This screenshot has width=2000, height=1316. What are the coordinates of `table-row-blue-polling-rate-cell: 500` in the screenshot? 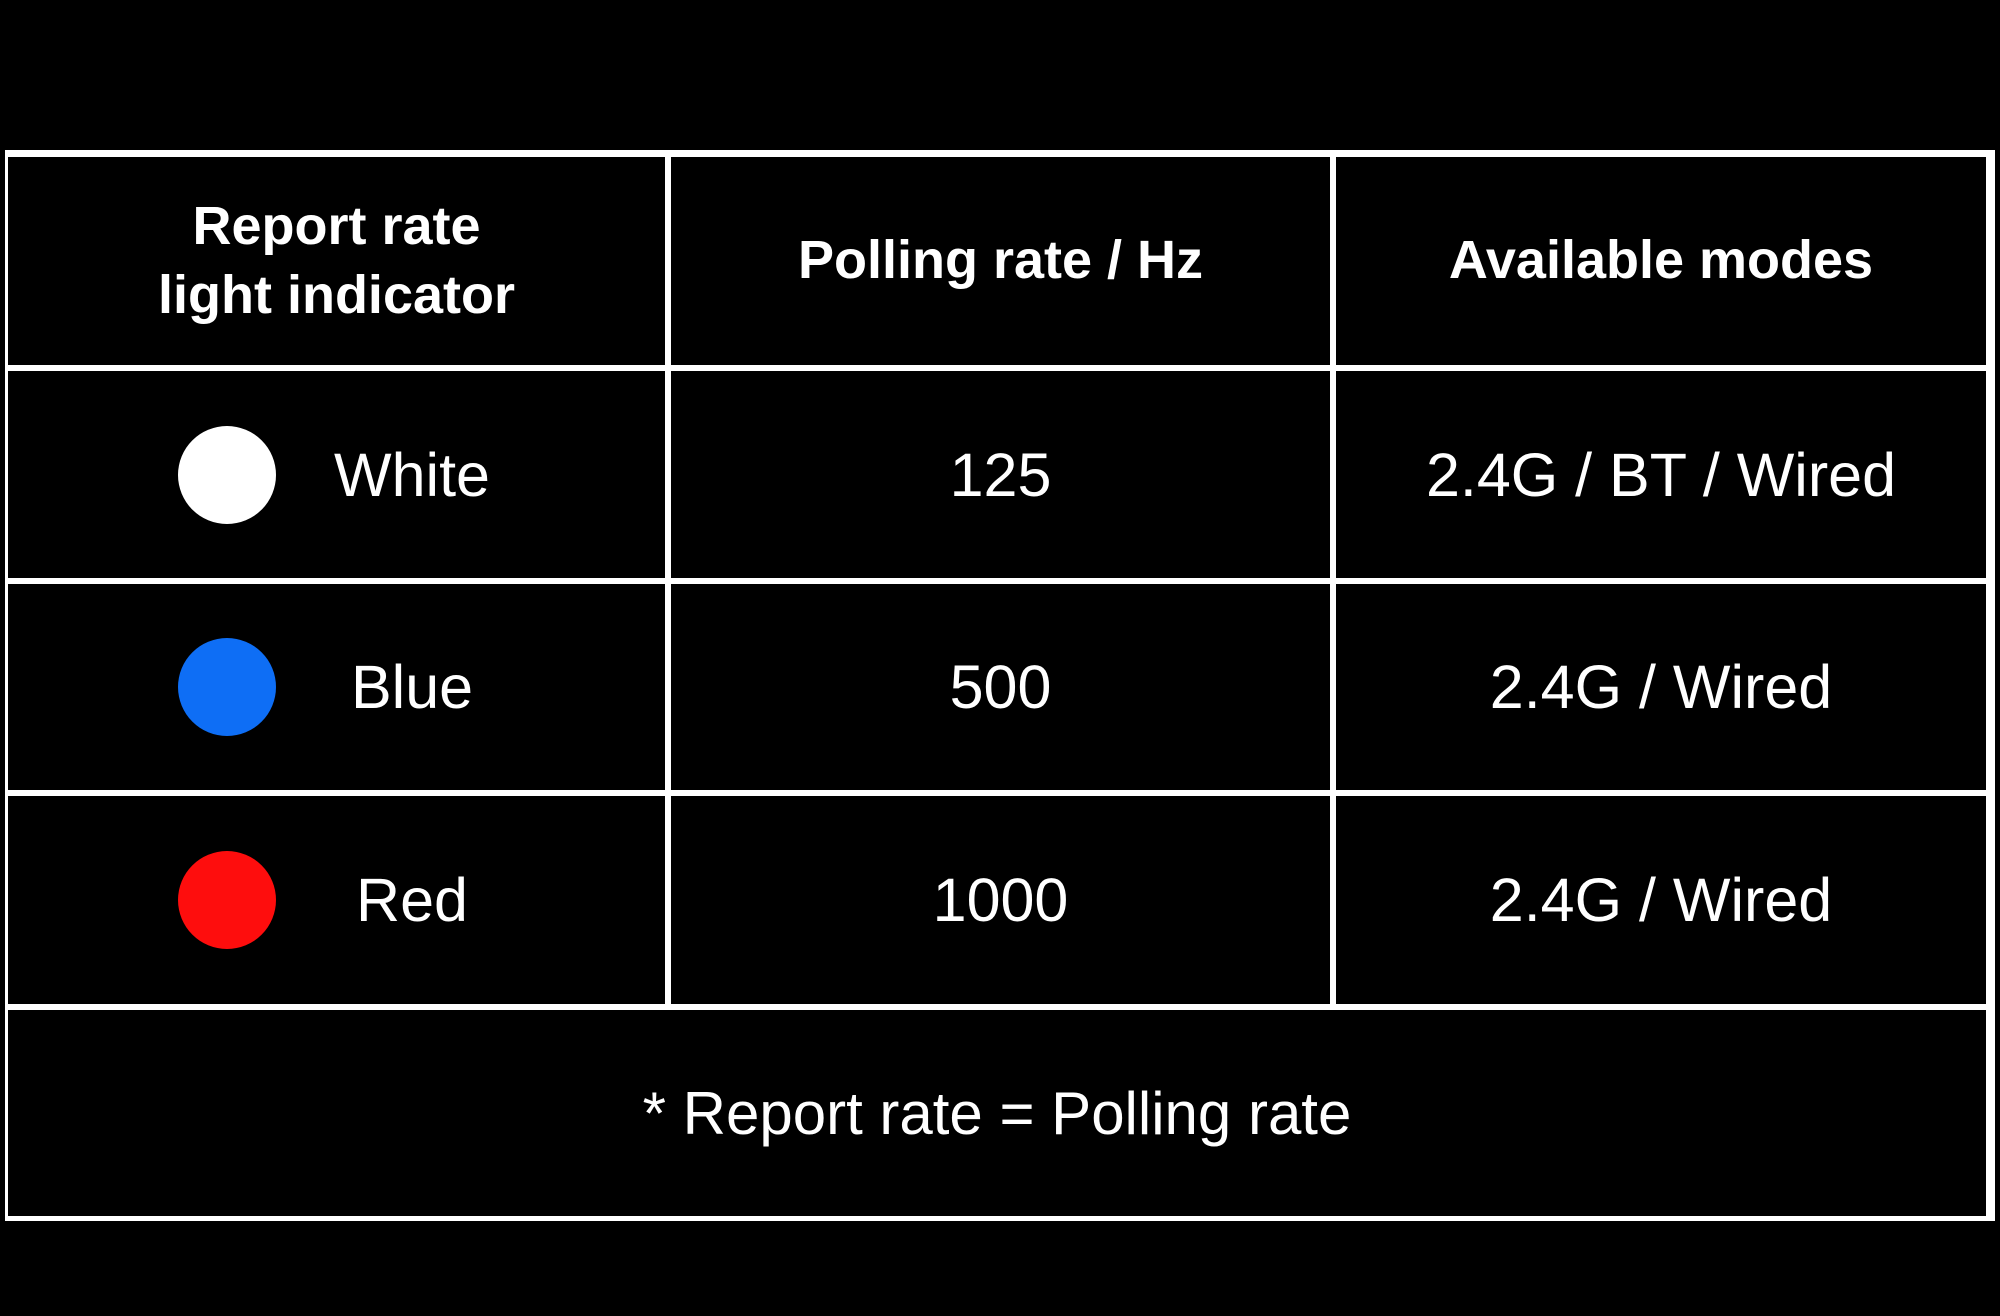 It's located at (1000, 687).